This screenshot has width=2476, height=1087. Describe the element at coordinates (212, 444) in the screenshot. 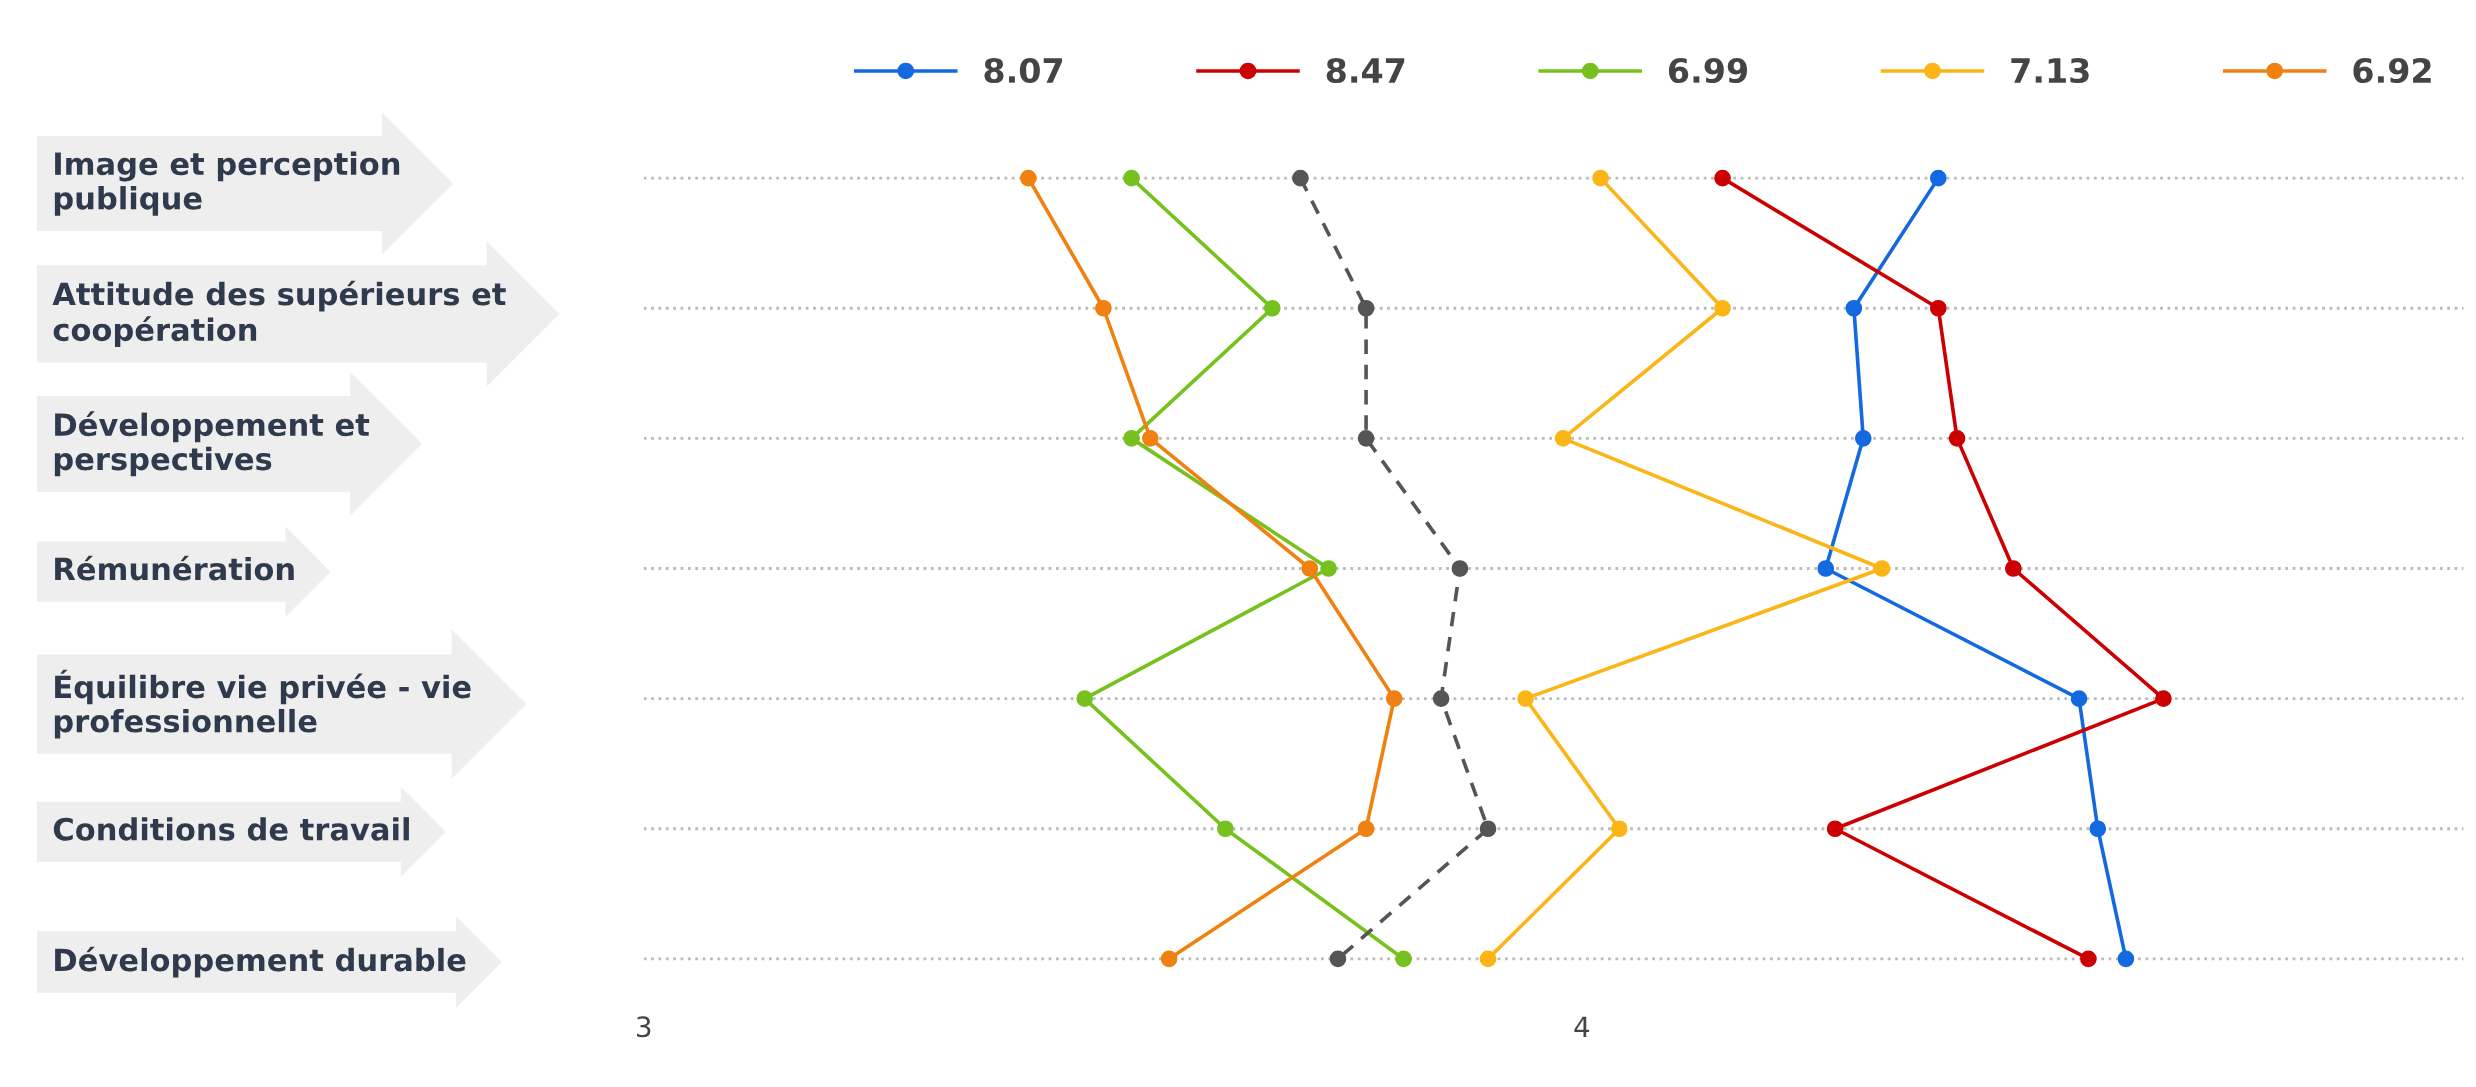

I see `y-tick-label: Développement et perspectives` at that location.